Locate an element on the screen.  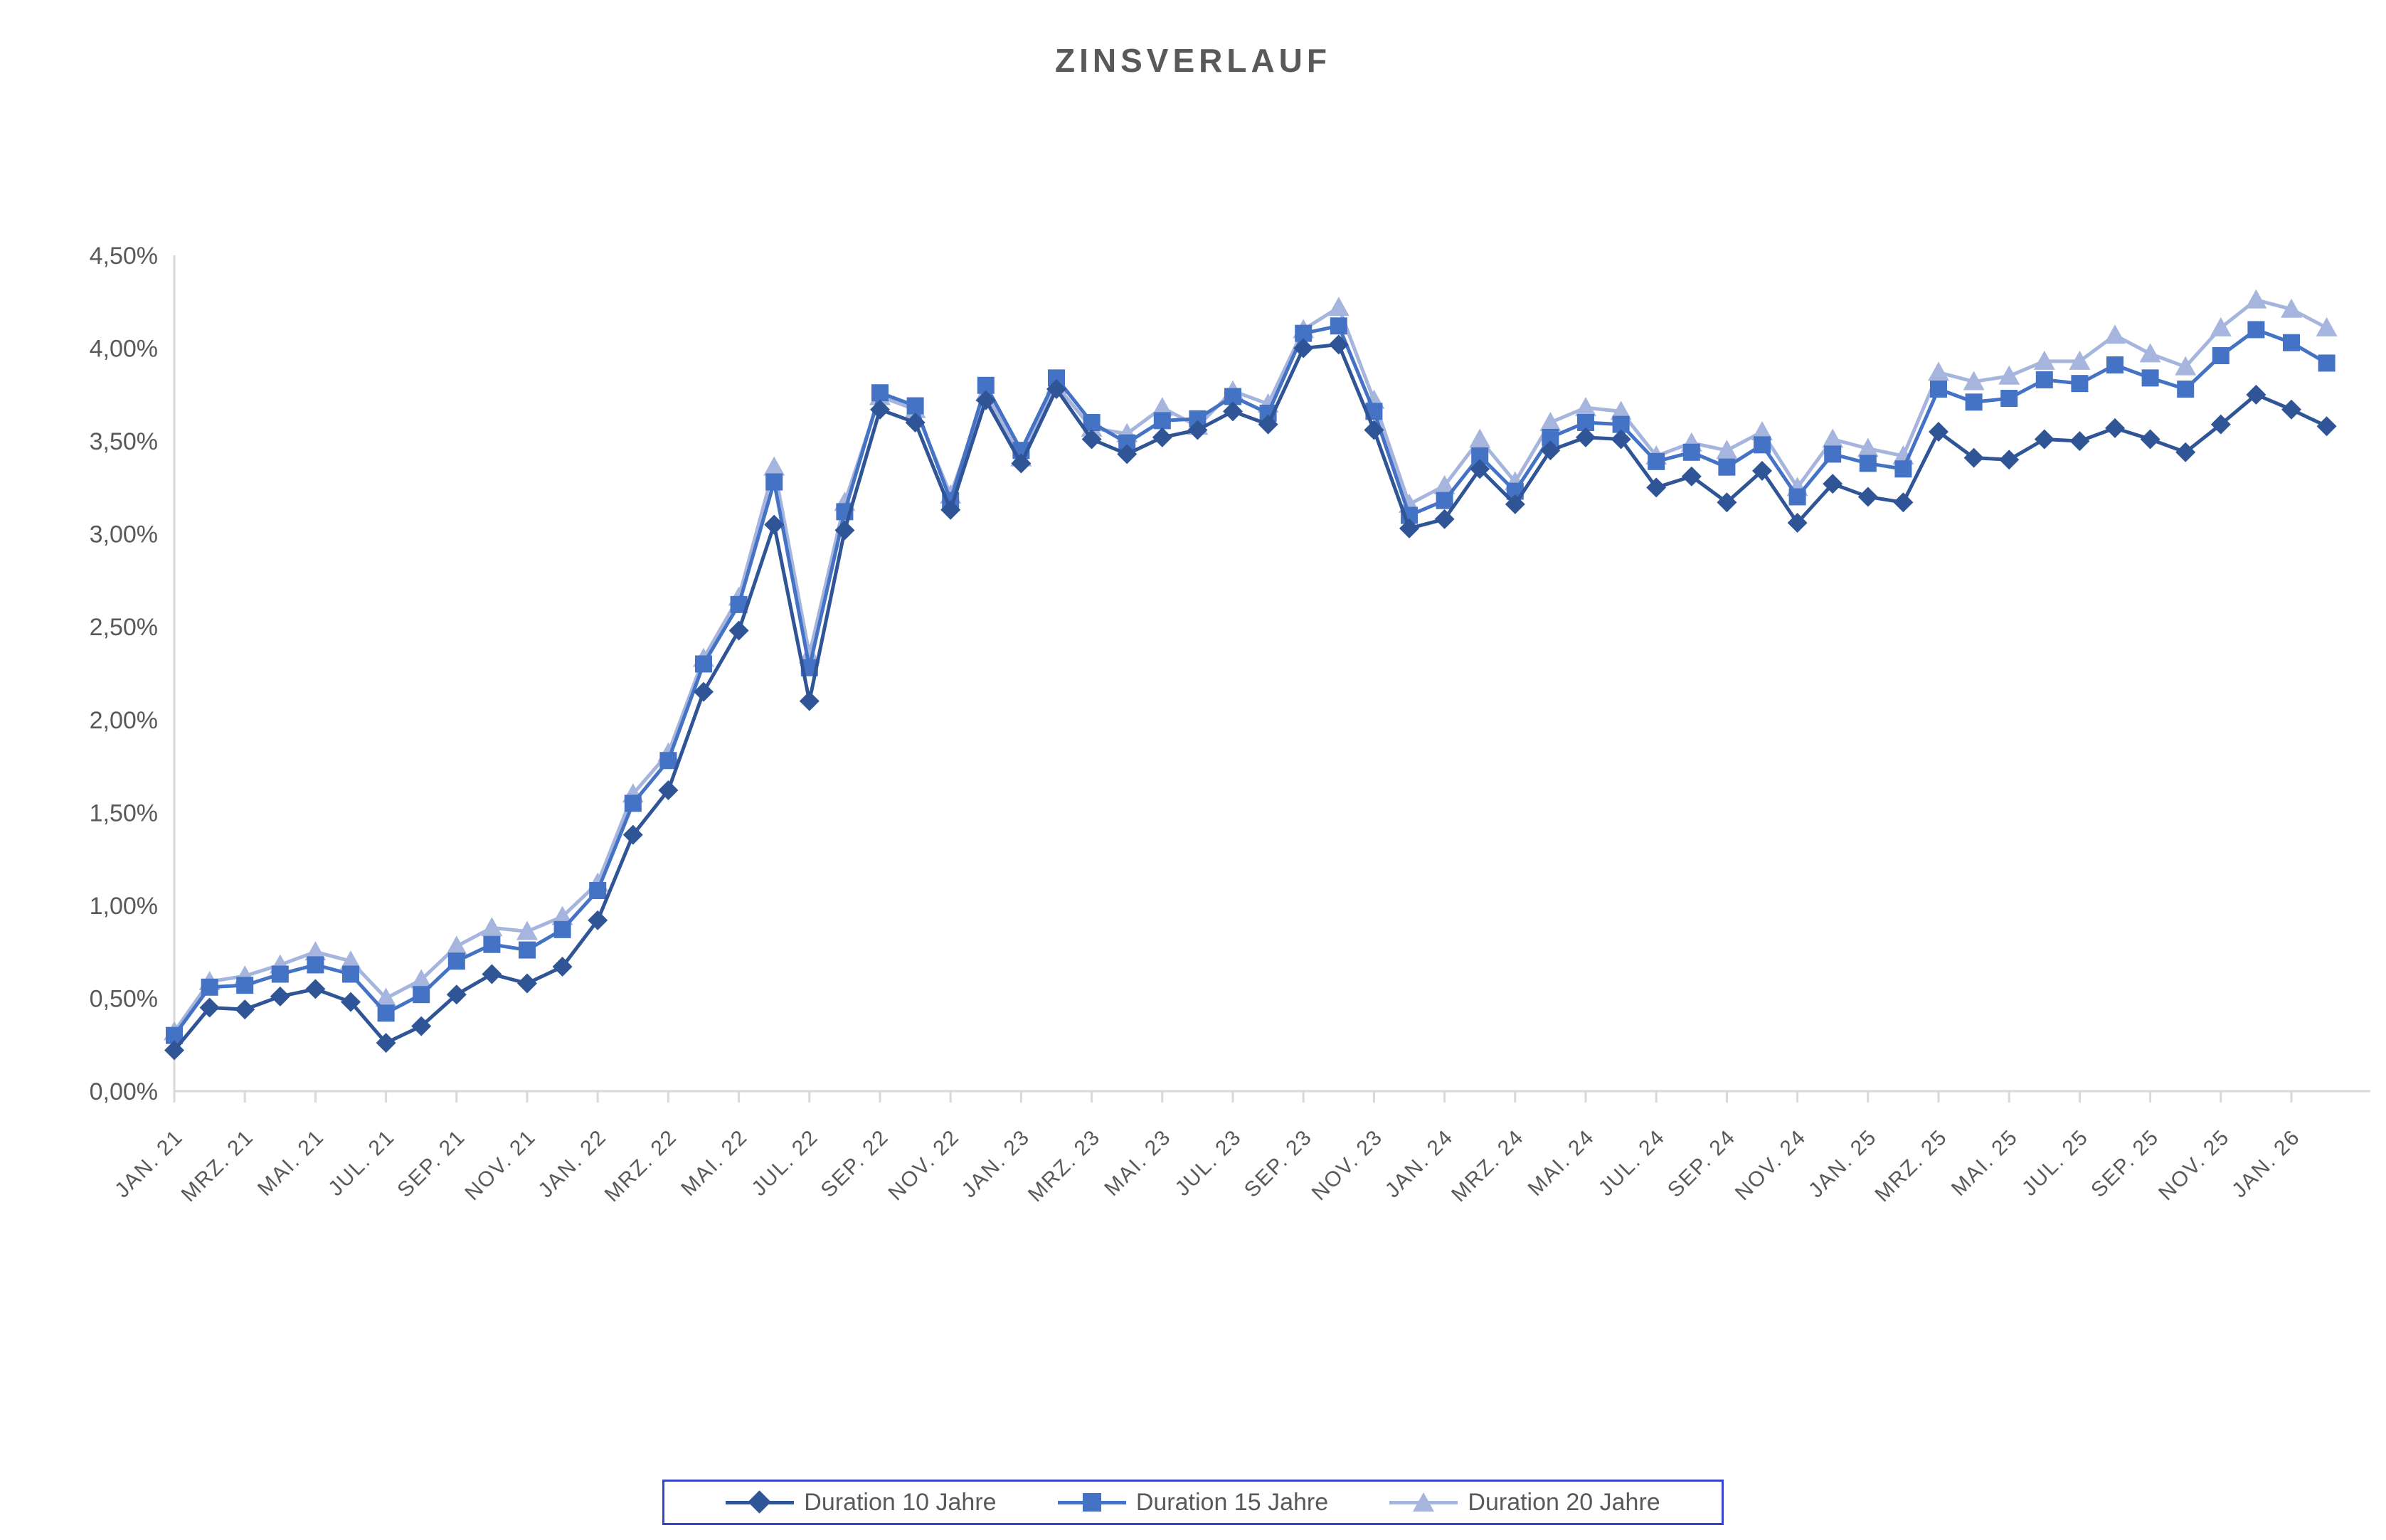
svg-text: SEP. 25 is located at coordinates (2125, 1163).